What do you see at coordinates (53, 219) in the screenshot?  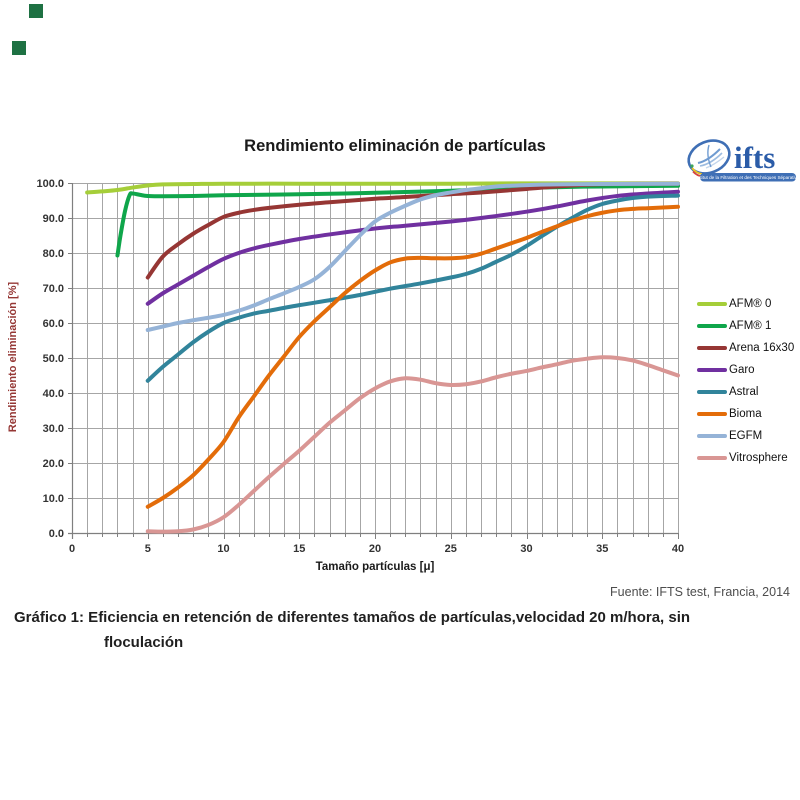 I see `y-tick-label: 90.0` at bounding box center [53, 219].